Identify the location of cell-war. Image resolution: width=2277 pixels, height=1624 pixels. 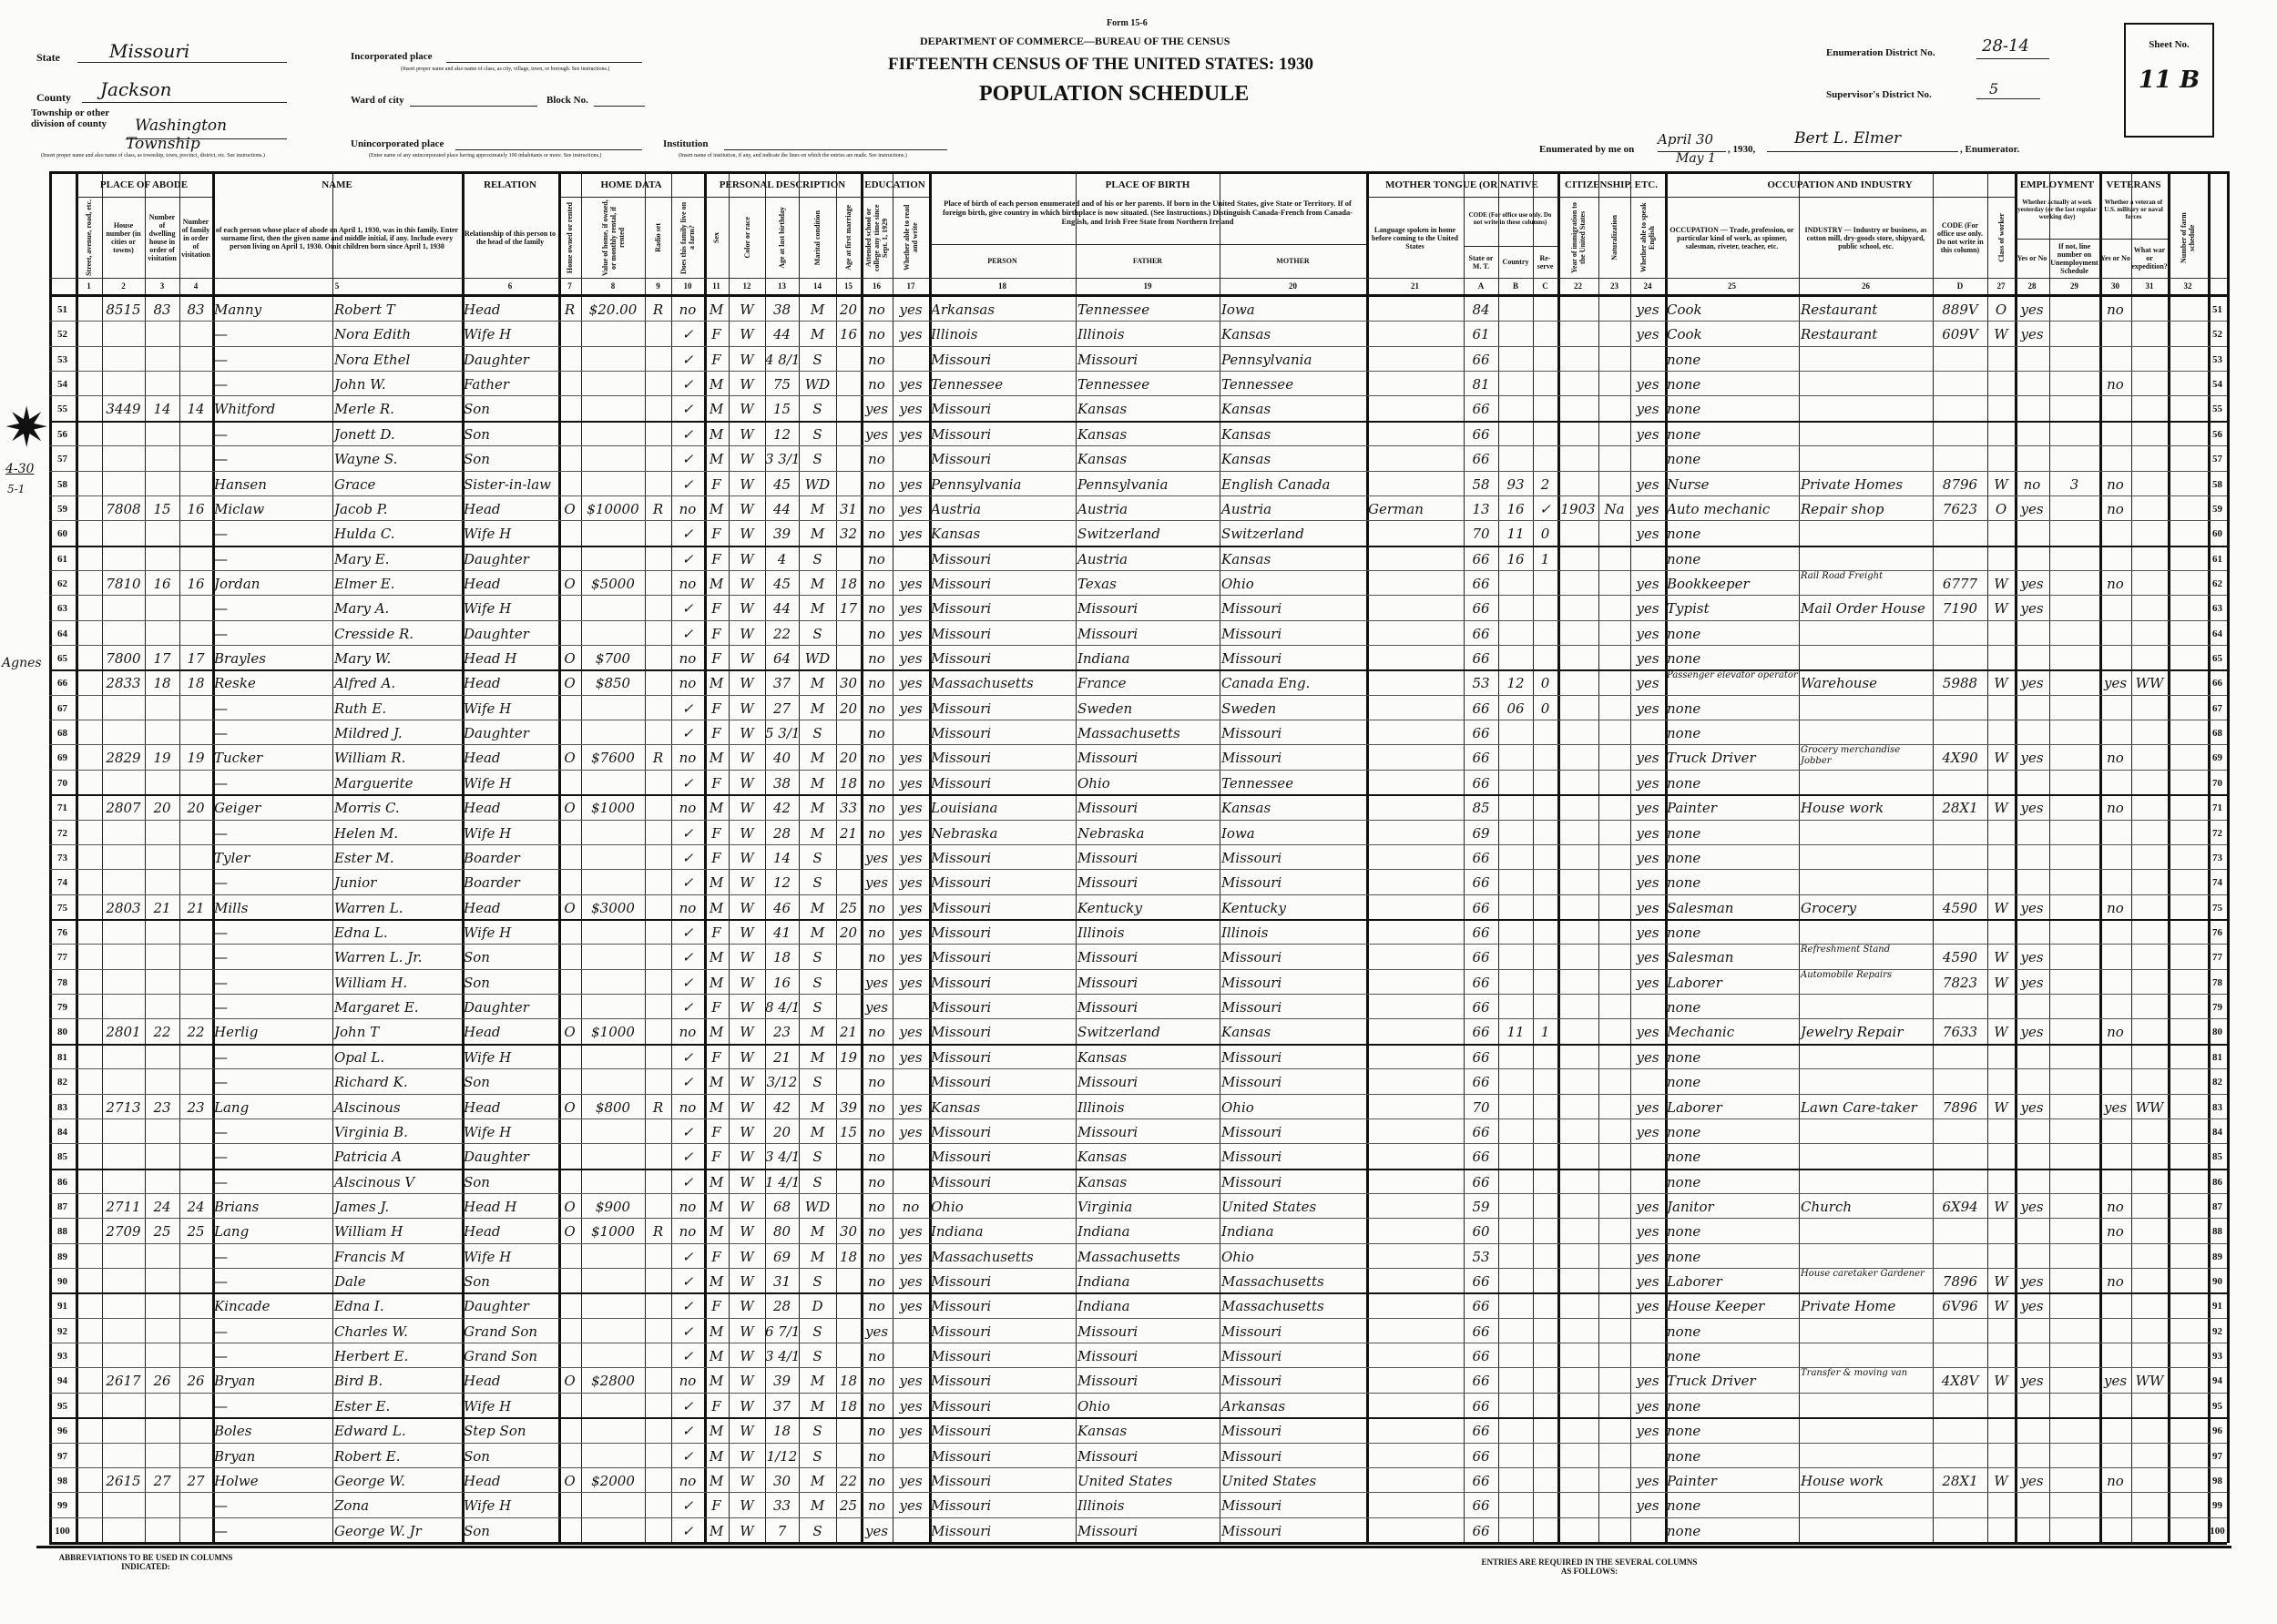
(2149, 658).